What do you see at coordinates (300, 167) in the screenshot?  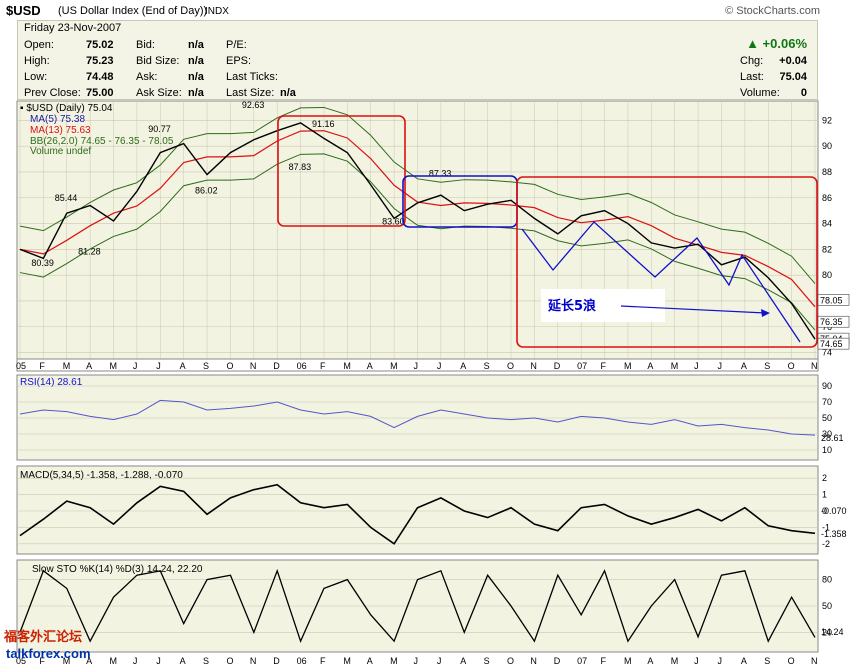 I see `price-annotation: 87.83` at bounding box center [300, 167].